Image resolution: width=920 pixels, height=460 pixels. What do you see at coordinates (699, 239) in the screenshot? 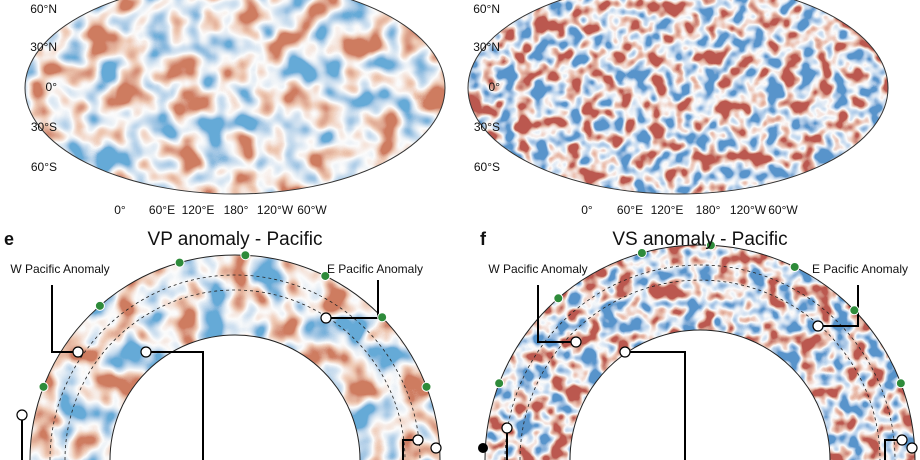
I see `panel-title: VS anomaly - Pacific` at bounding box center [699, 239].